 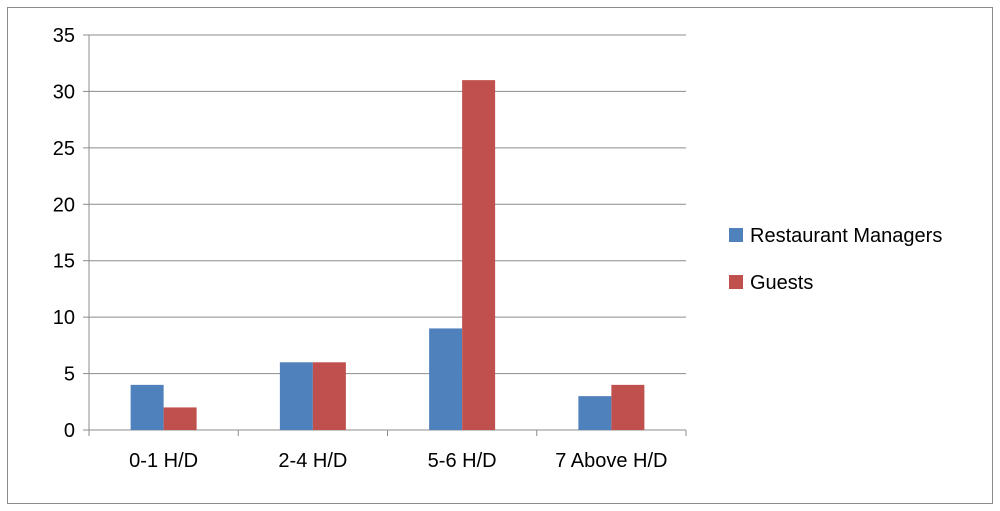 I want to click on y-tick-label: 10, so click(x=64, y=318).